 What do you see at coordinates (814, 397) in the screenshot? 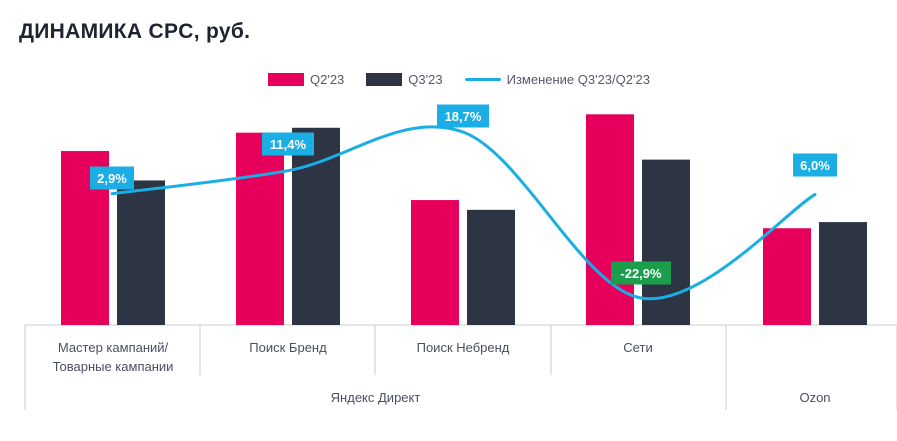
I see `group-label: Ozon` at bounding box center [814, 397].